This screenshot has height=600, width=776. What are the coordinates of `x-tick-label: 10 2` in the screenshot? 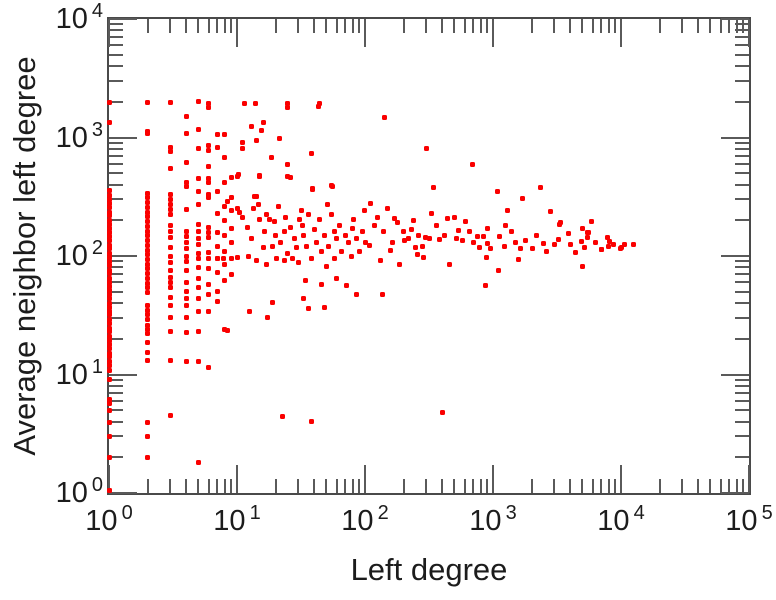 It's located at (365, 519).